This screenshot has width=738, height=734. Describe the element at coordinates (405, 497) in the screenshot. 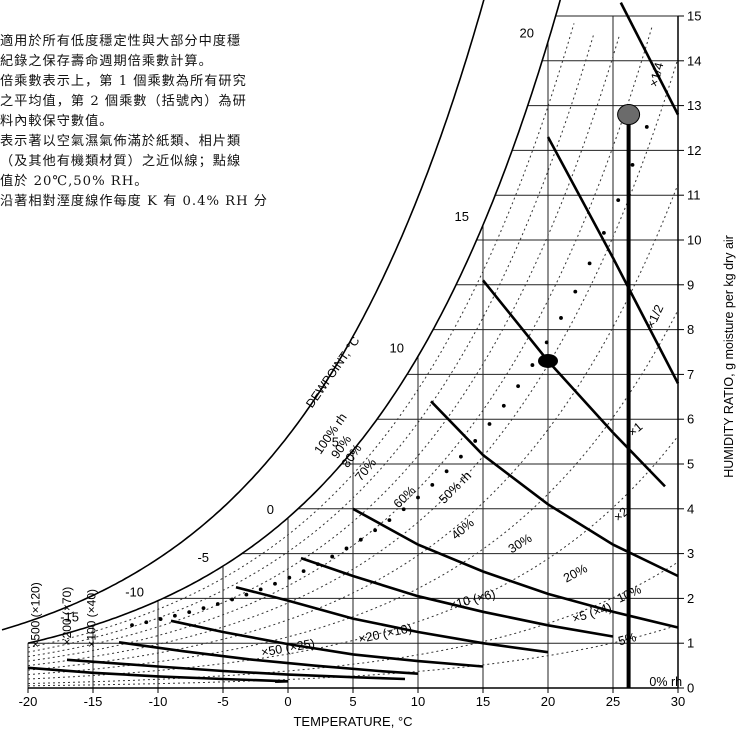

I see `rh-label: 60%` at that location.